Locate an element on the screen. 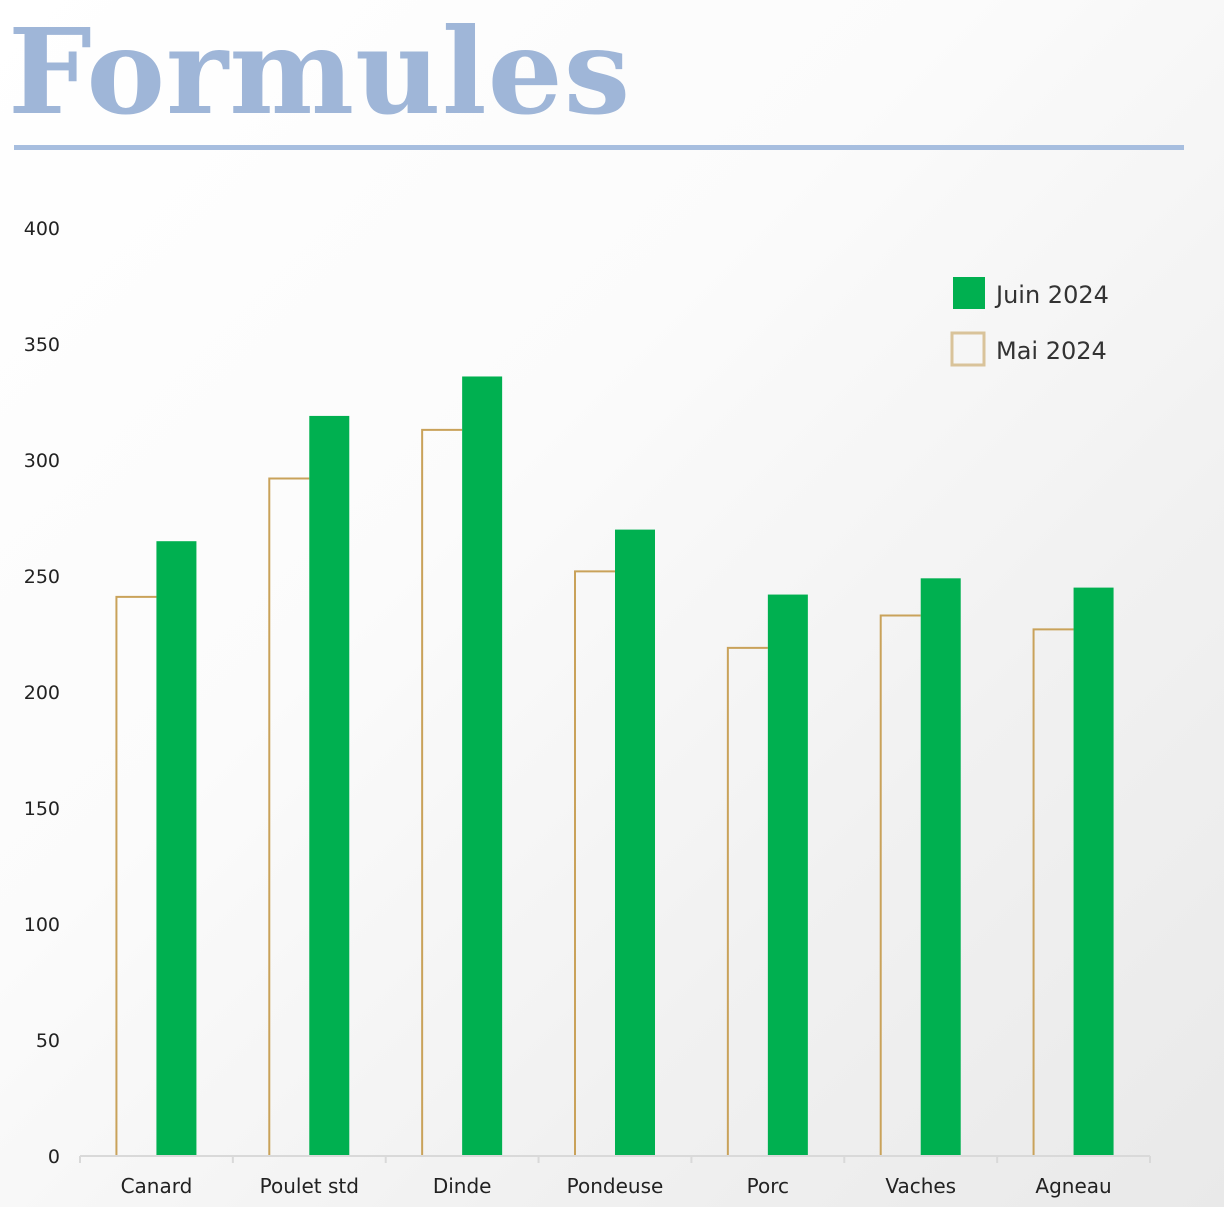 This screenshot has height=1207, width=1224. y-tick-label: 300 is located at coordinates (42, 461).